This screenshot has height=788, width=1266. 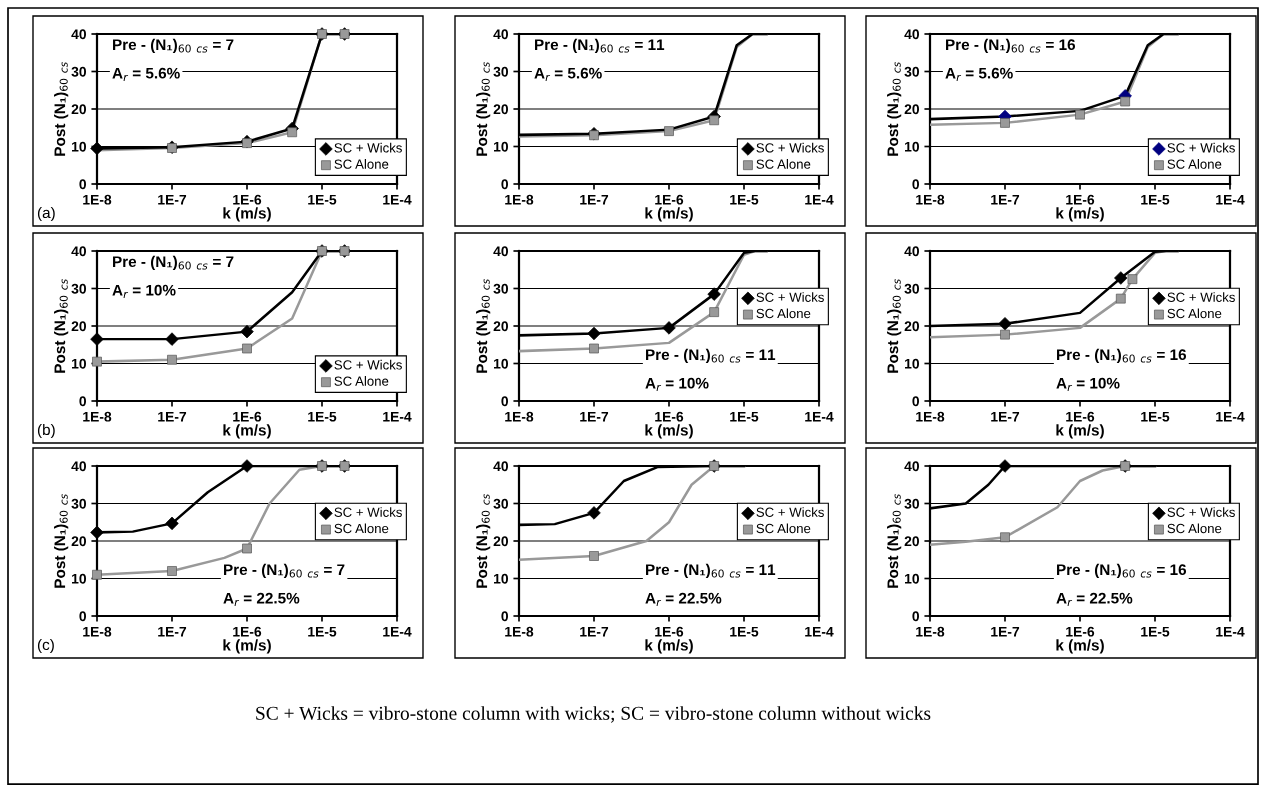 What do you see at coordinates (46, 214) in the screenshot?
I see `text: (a)` at bounding box center [46, 214].